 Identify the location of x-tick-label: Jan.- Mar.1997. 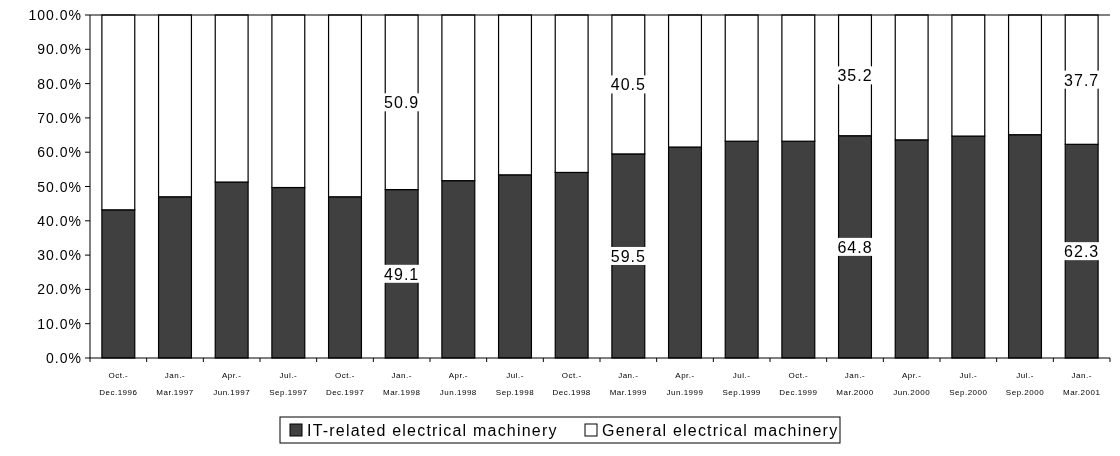
(175, 384).